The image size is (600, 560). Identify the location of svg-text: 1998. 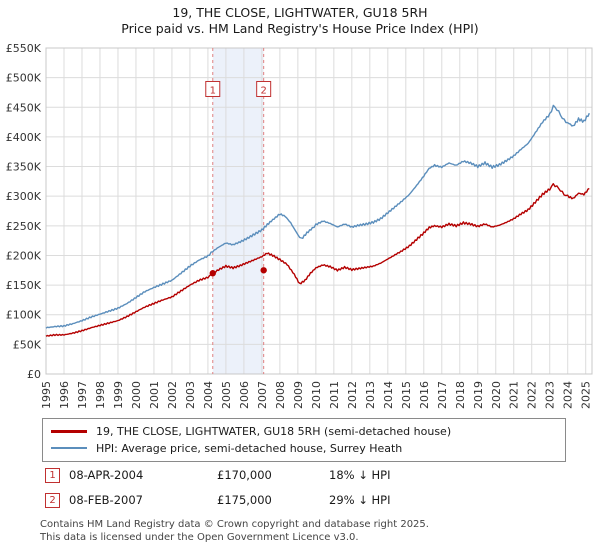
(100, 395).